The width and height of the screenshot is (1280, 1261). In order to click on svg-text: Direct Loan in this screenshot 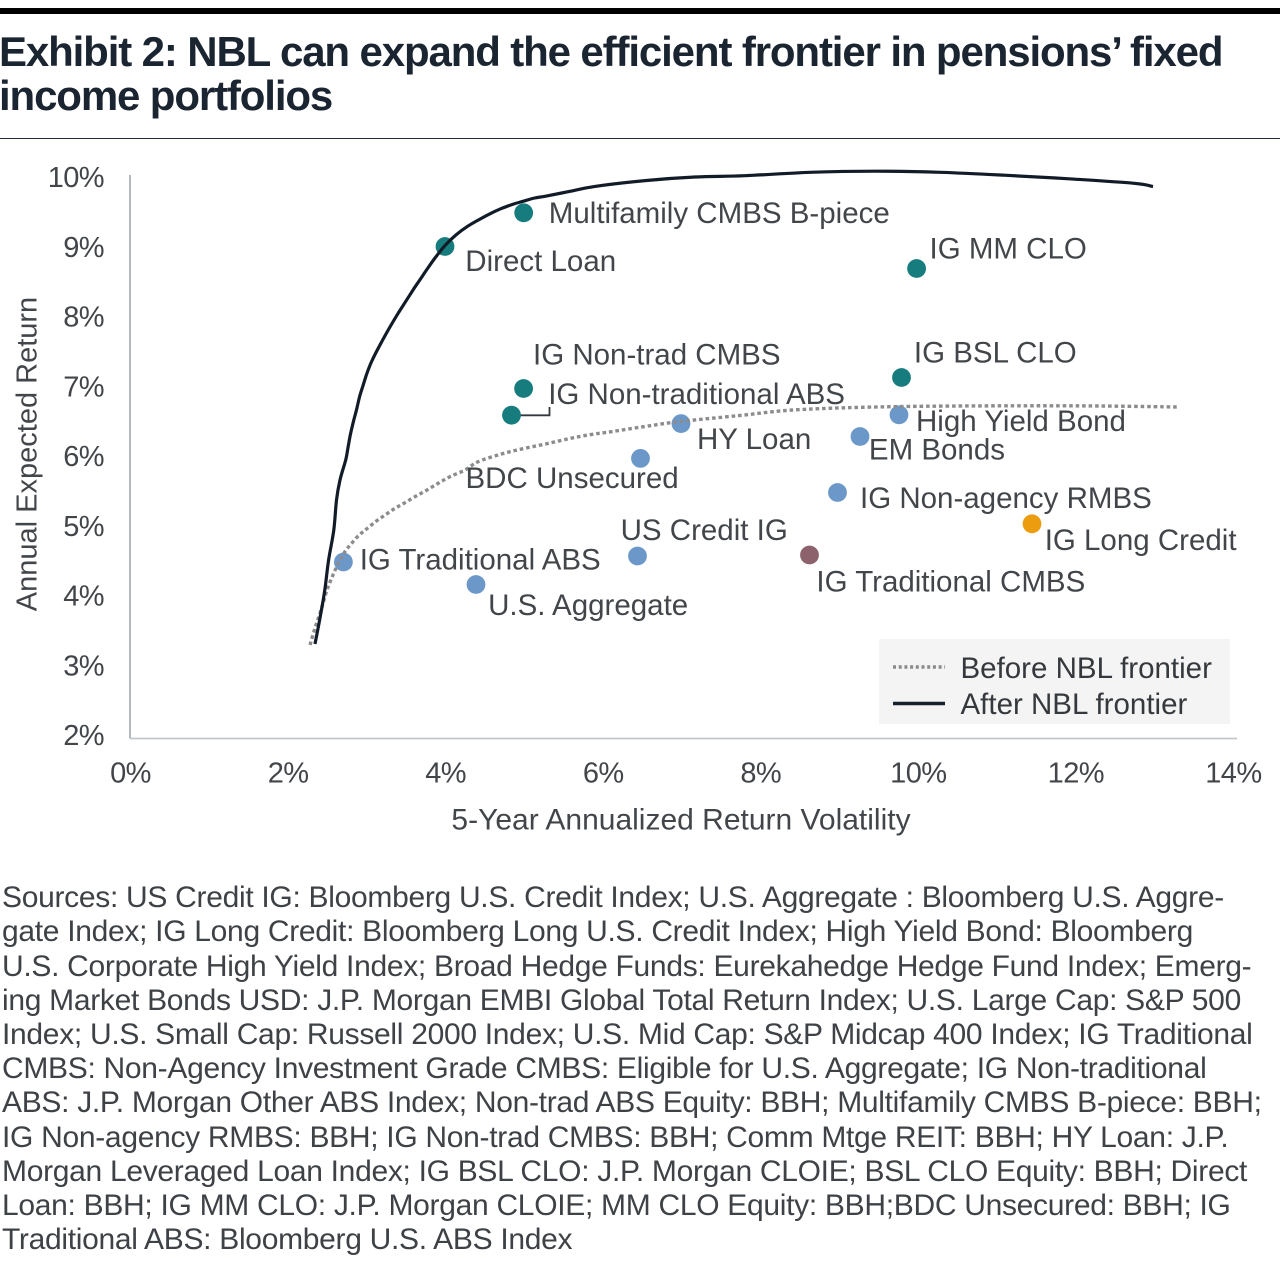, I will do `click(540, 261)`.